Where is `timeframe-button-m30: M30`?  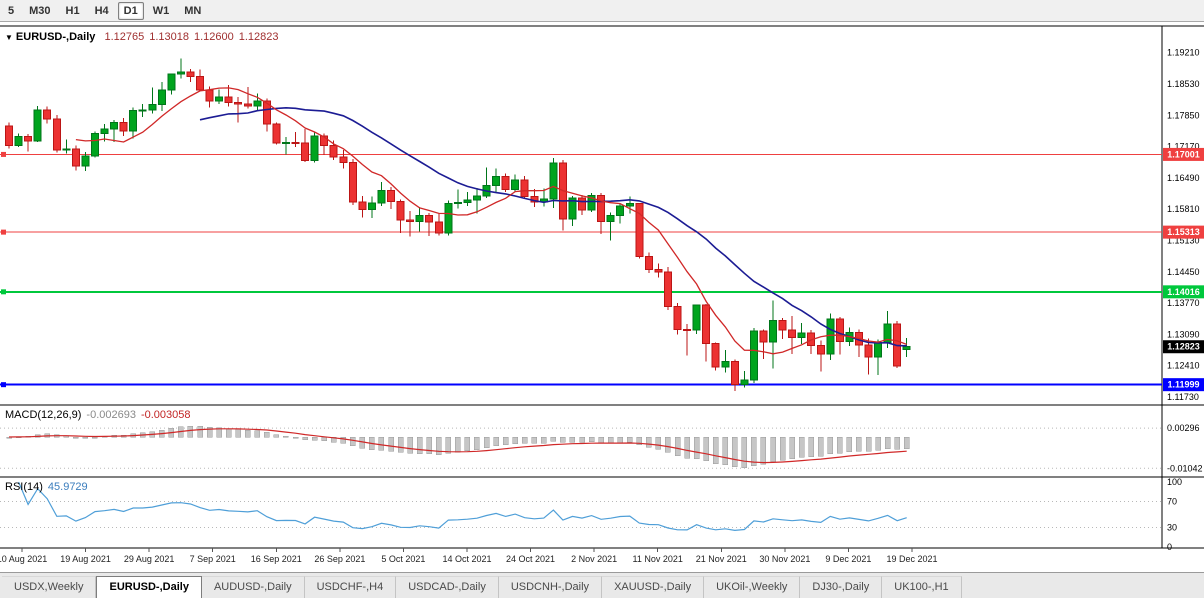
timeframe-button-m30: M30 is located at coordinates (40, 10).